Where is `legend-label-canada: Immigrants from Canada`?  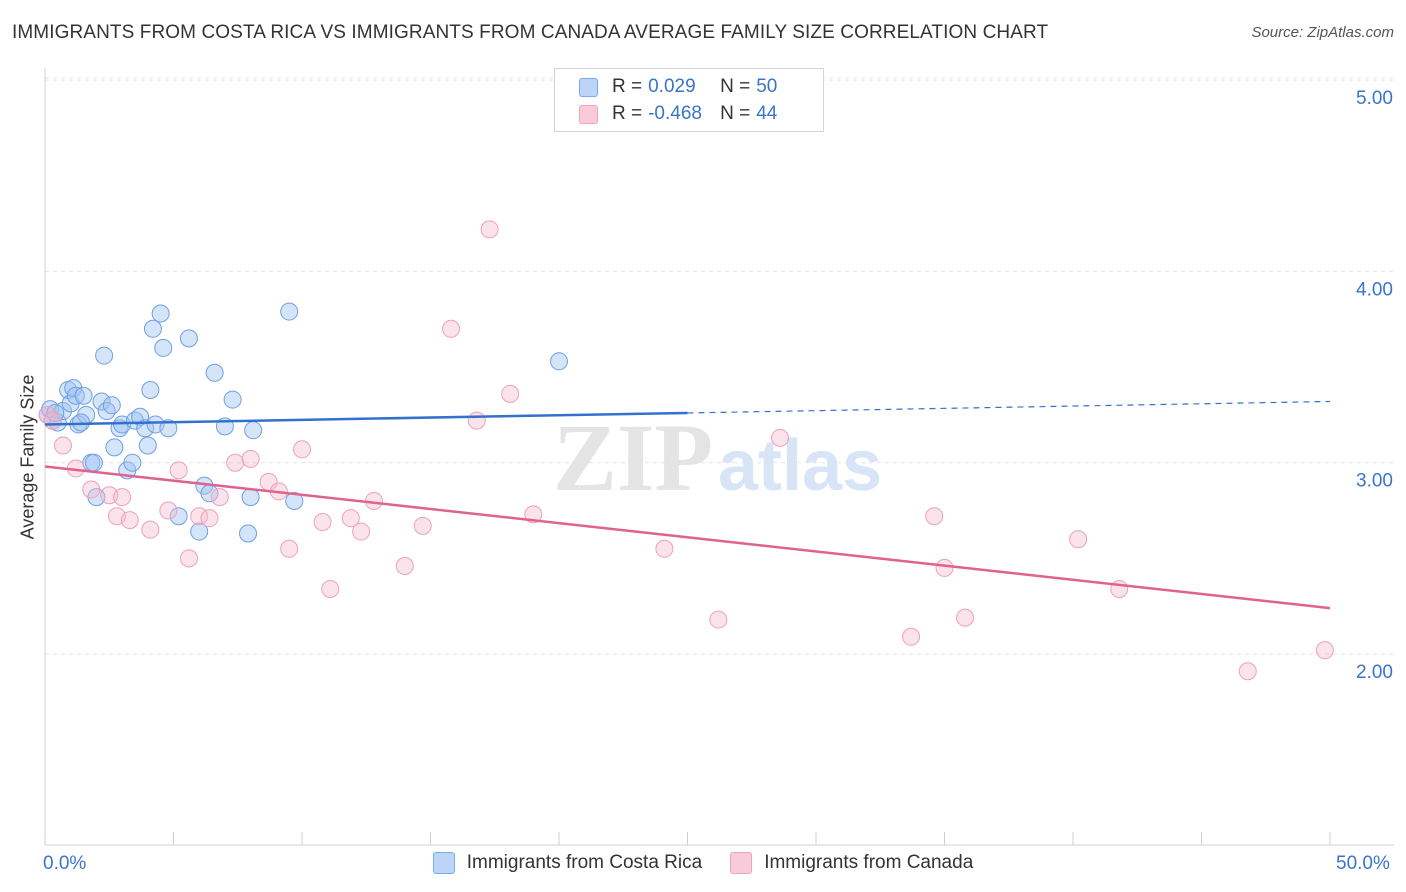 legend-label-canada: Immigrants from Canada is located at coordinates (869, 862).